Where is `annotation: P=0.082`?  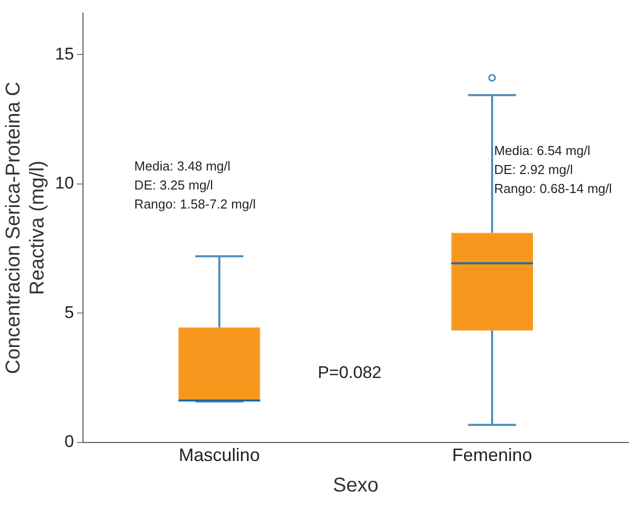 annotation: P=0.082 is located at coordinates (350, 372).